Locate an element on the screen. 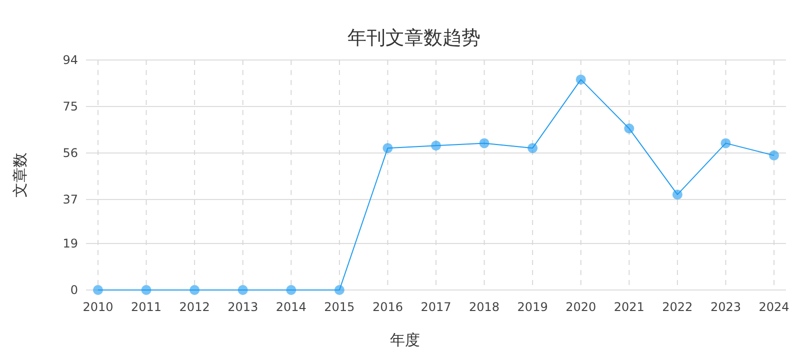 The height and width of the screenshot is (360, 810). x-tick-label: 2022 is located at coordinates (677, 307).